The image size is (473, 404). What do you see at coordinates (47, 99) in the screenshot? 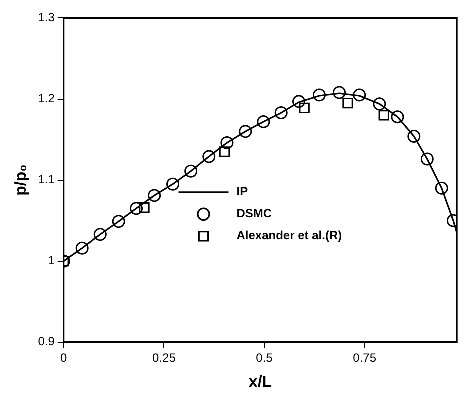
I see `y-tick-label: 1.2` at bounding box center [47, 99].